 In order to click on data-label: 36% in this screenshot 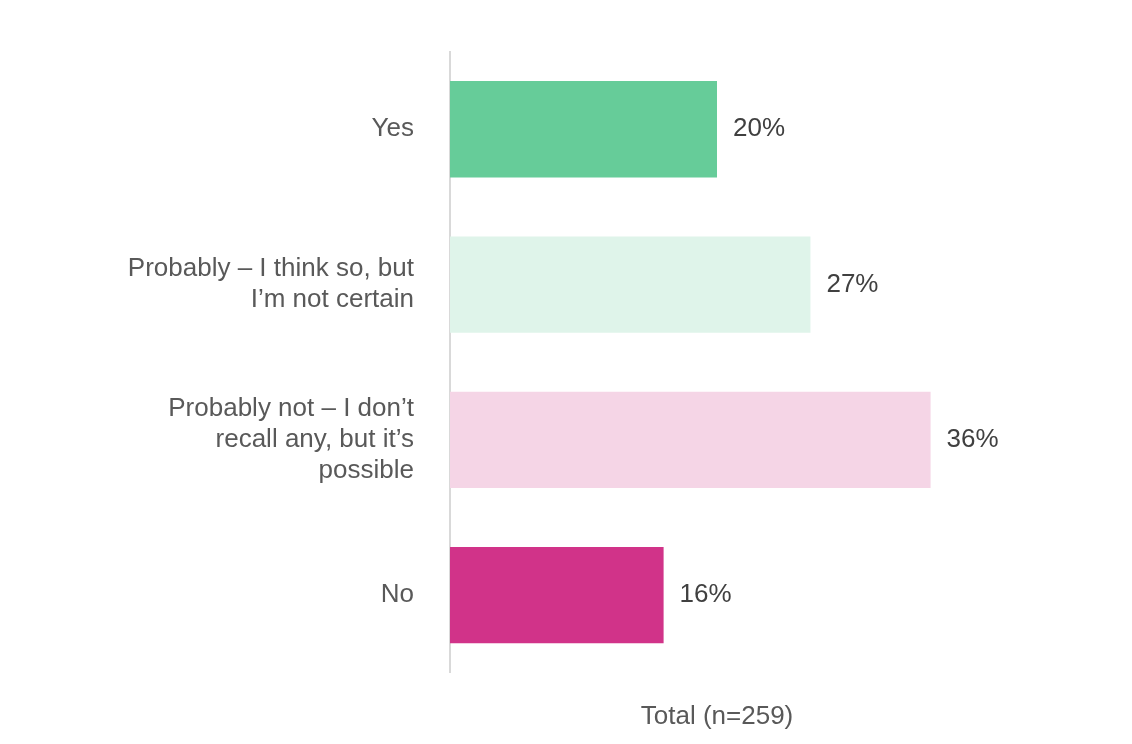, I will do `click(972, 438)`.